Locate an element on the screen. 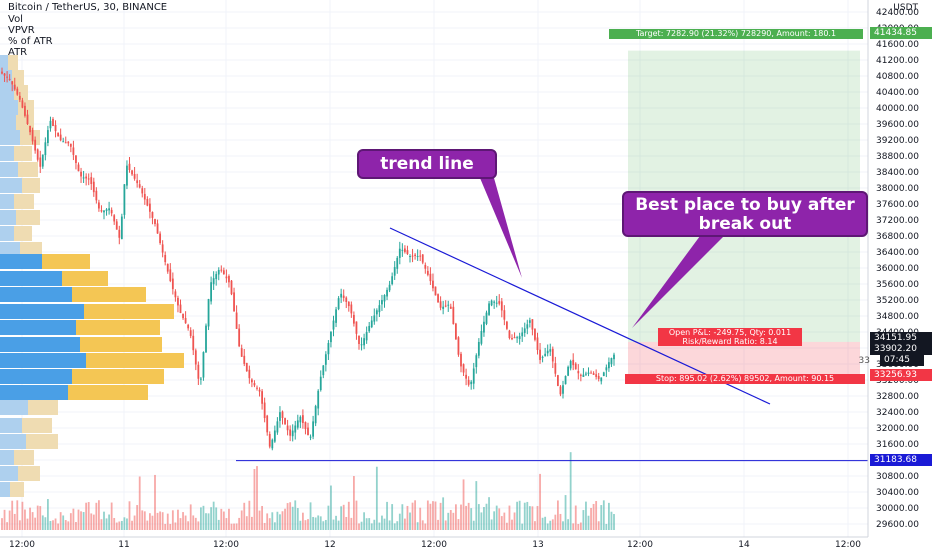 Image resolution: width=932 pixels, height=550 pixels. indicator-atr-percent: % of ATR is located at coordinates (30, 41).